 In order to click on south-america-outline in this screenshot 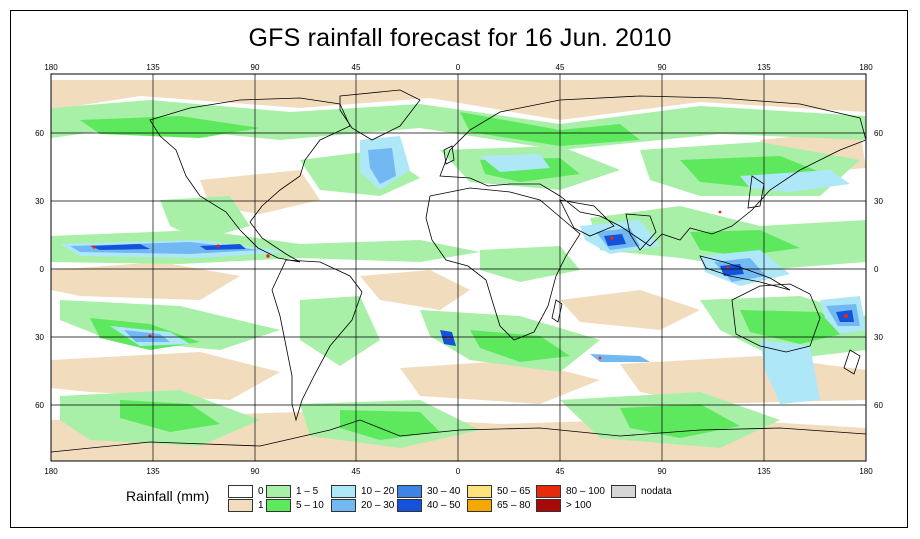, I will do `click(317, 340)`.